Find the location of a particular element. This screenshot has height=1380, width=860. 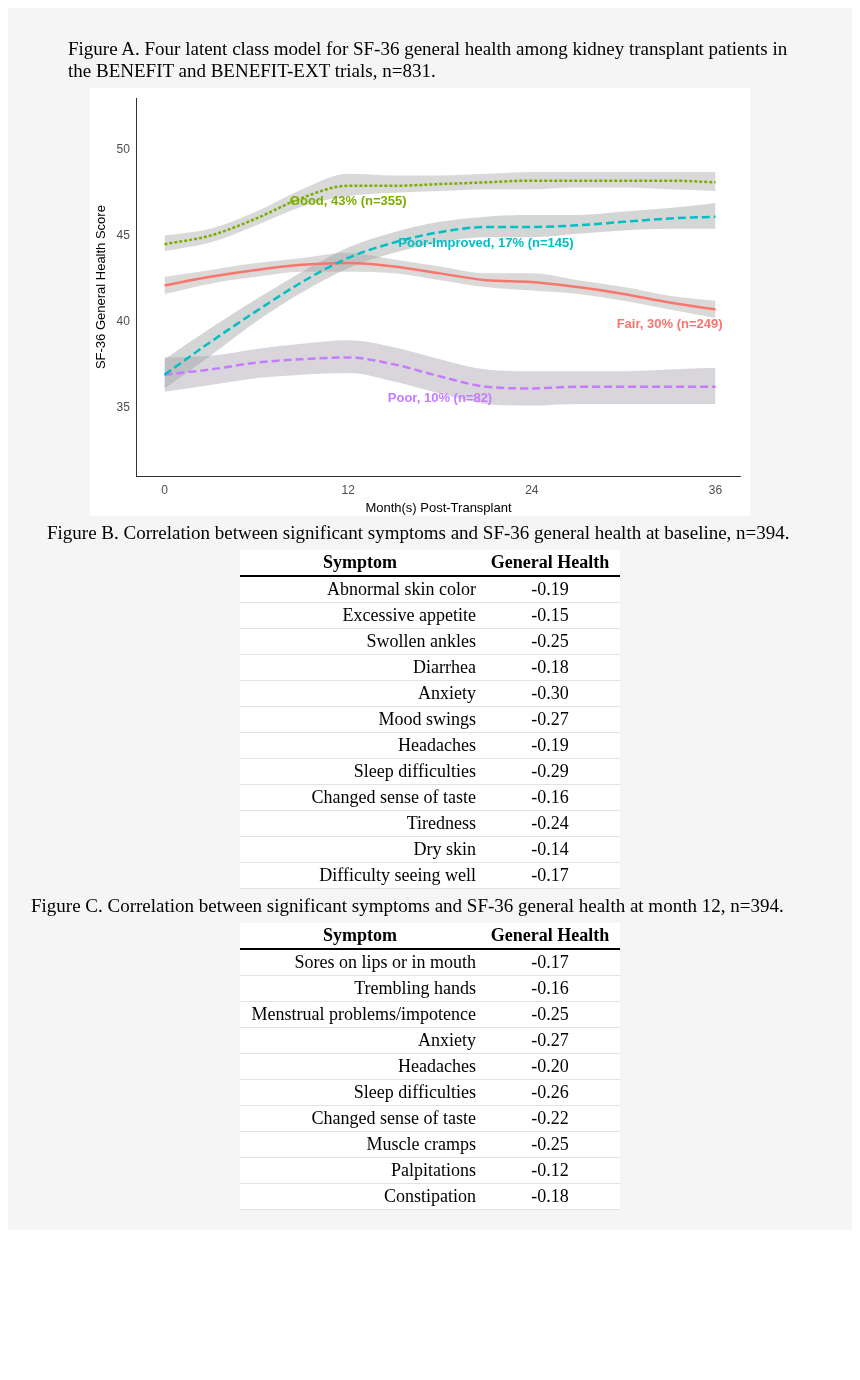

series-label: Poor-Improved, 17% (n=145) is located at coordinates (486, 242).